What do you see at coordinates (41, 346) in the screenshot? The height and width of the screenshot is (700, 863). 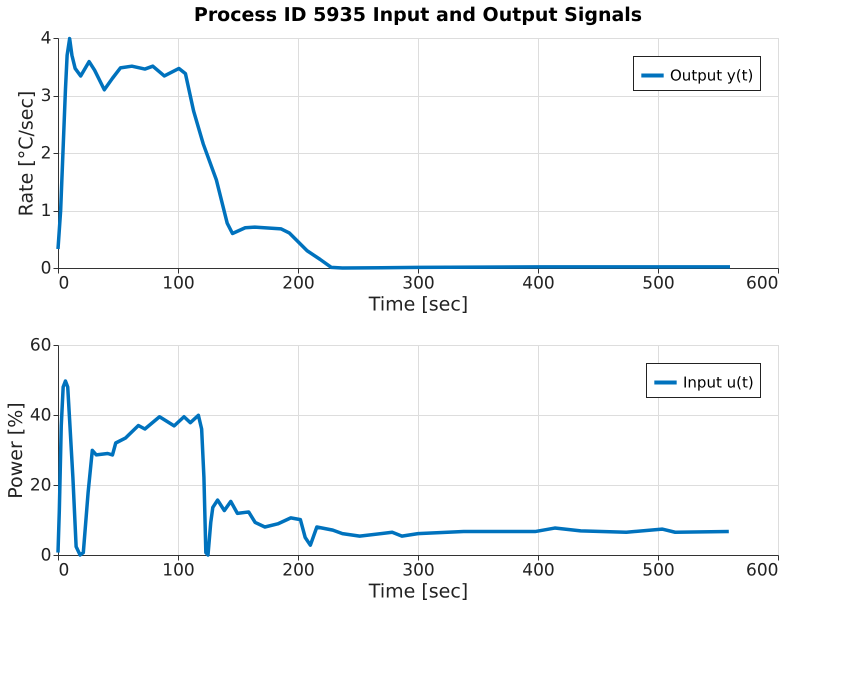 I see `y-tick-label: 60` at bounding box center [41, 346].